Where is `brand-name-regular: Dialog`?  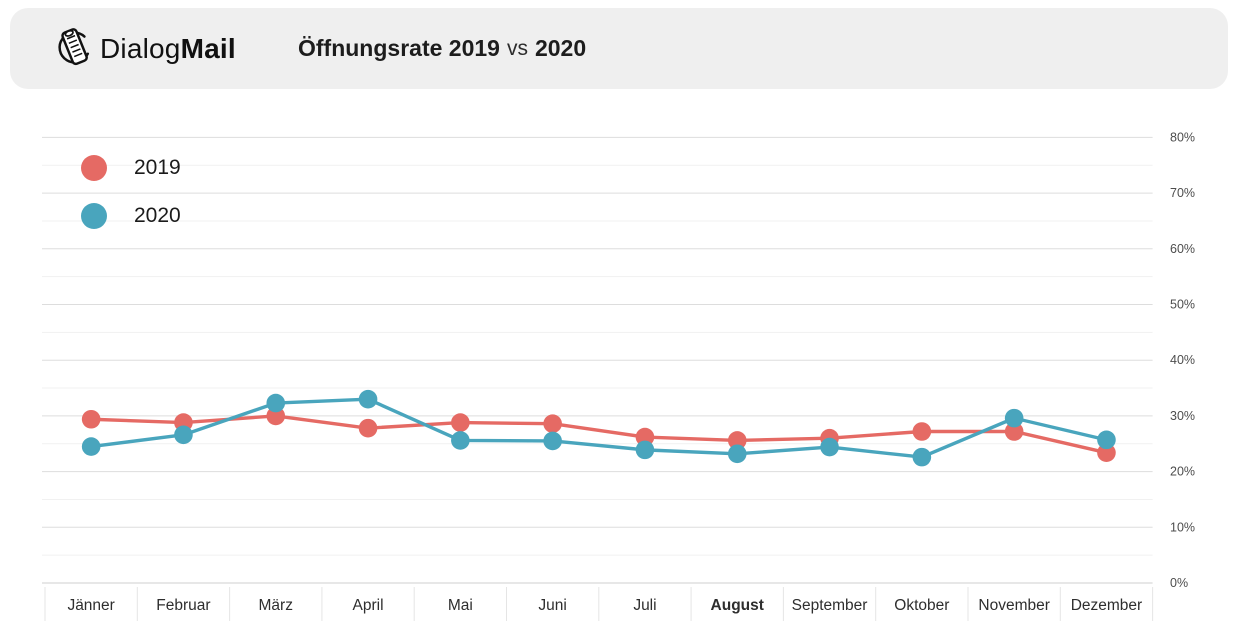
brand-name-regular: Dialog is located at coordinates (140, 48).